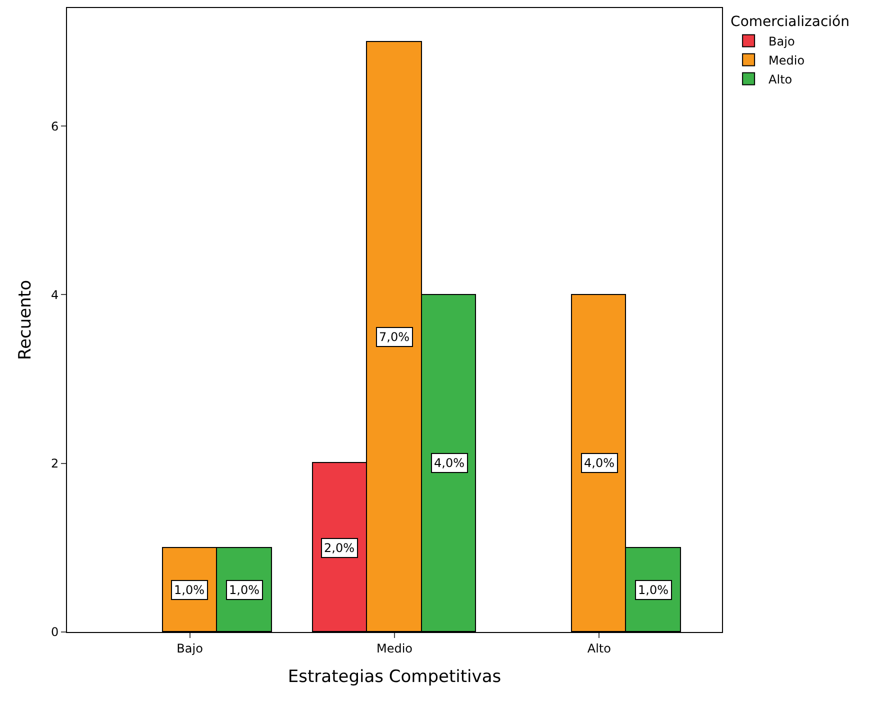 Image resolution: width=887 pixels, height=701 pixels. I want to click on y-tick-label: 2, so click(54, 463).